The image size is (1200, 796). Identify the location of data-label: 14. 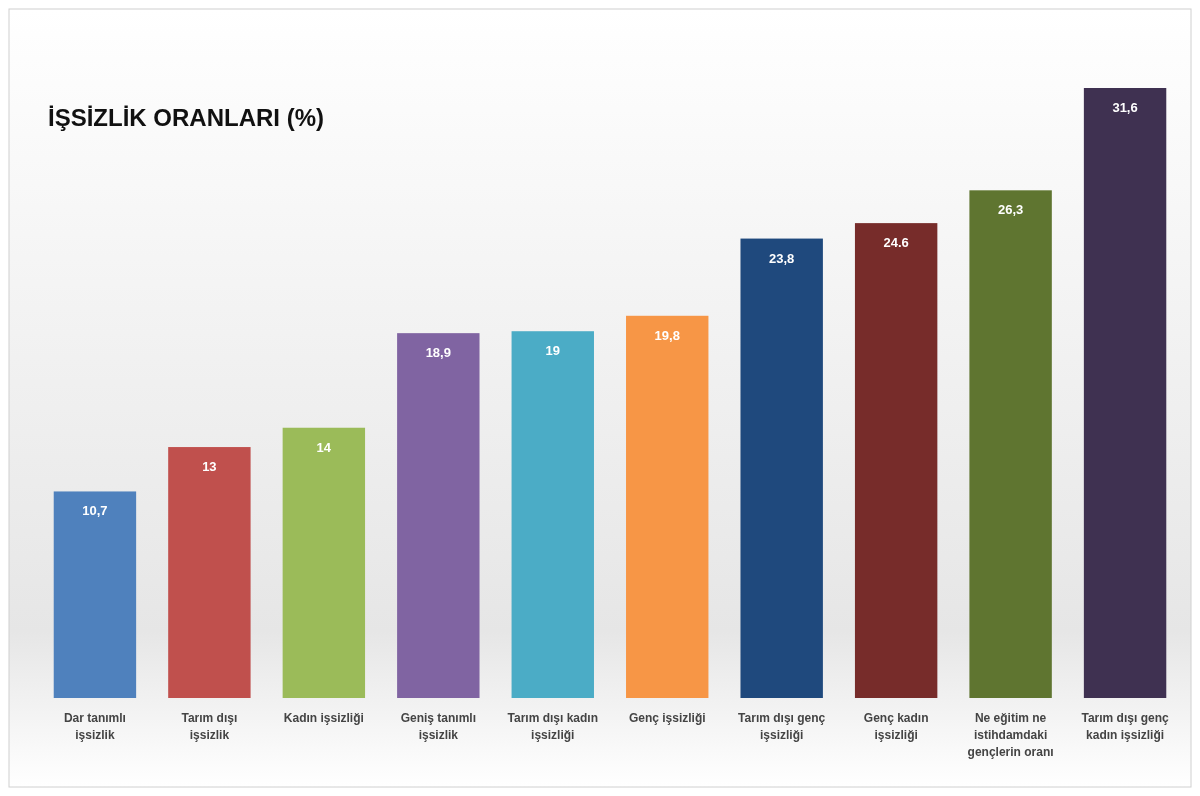
(324, 447).